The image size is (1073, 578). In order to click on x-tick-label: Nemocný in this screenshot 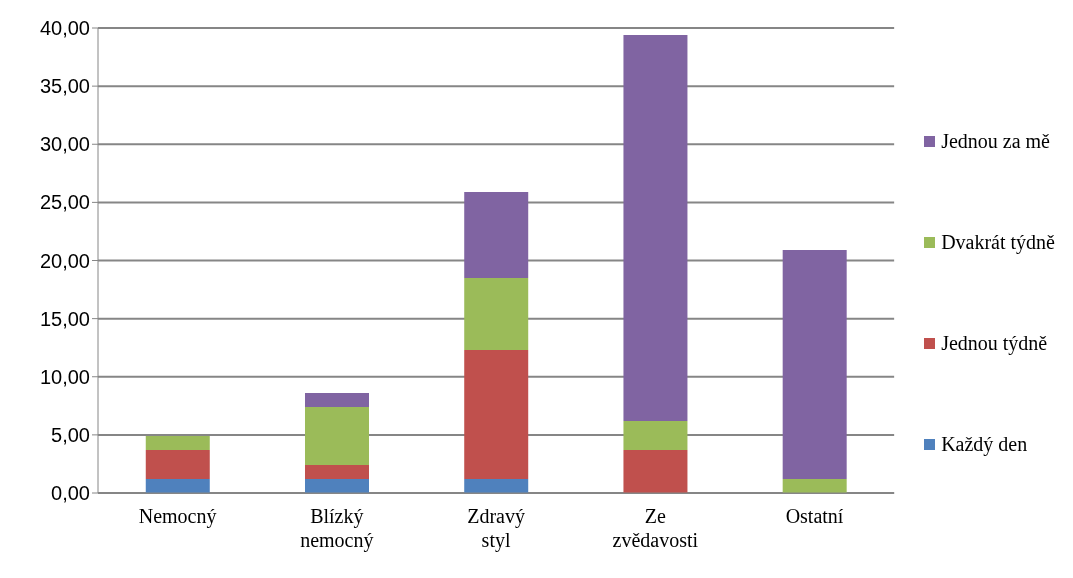, I will do `click(177, 516)`.